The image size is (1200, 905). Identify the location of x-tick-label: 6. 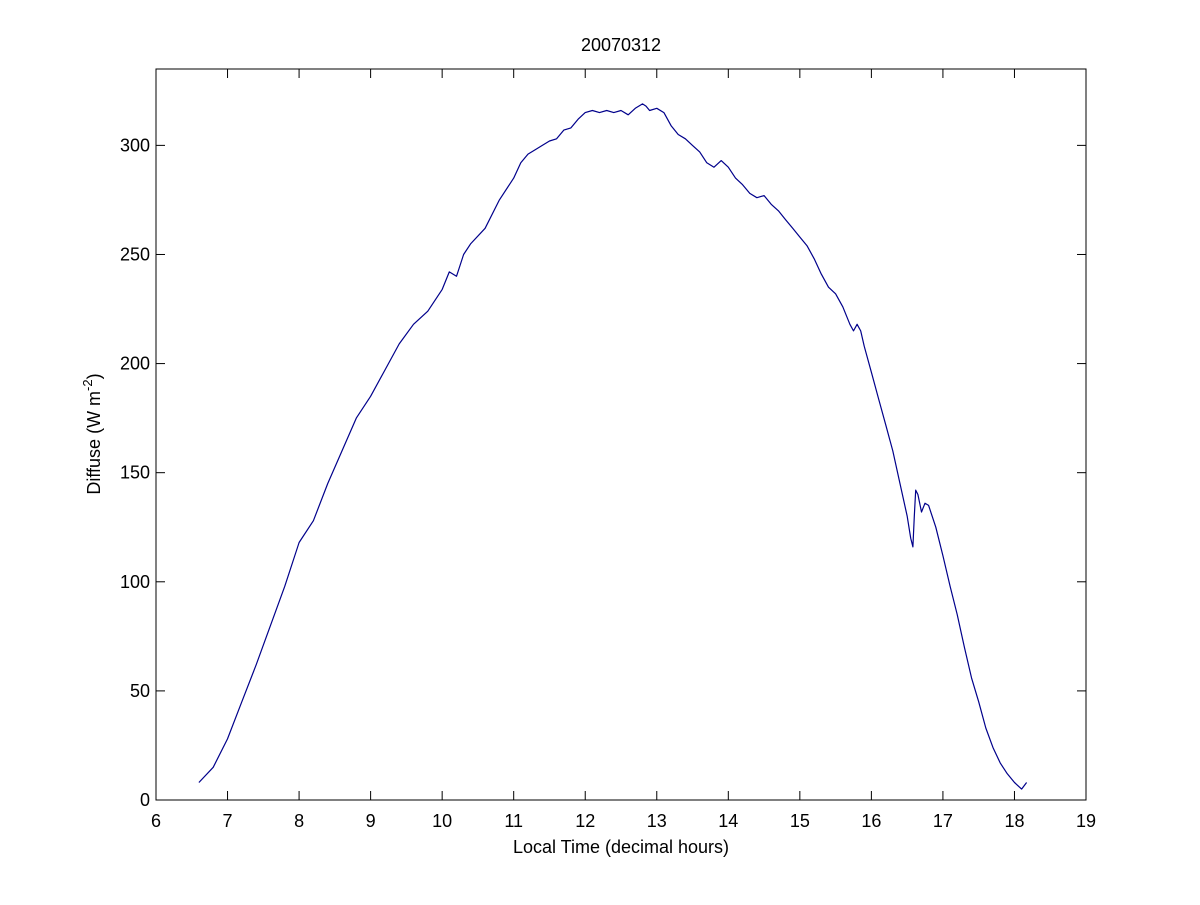
(156, 821).